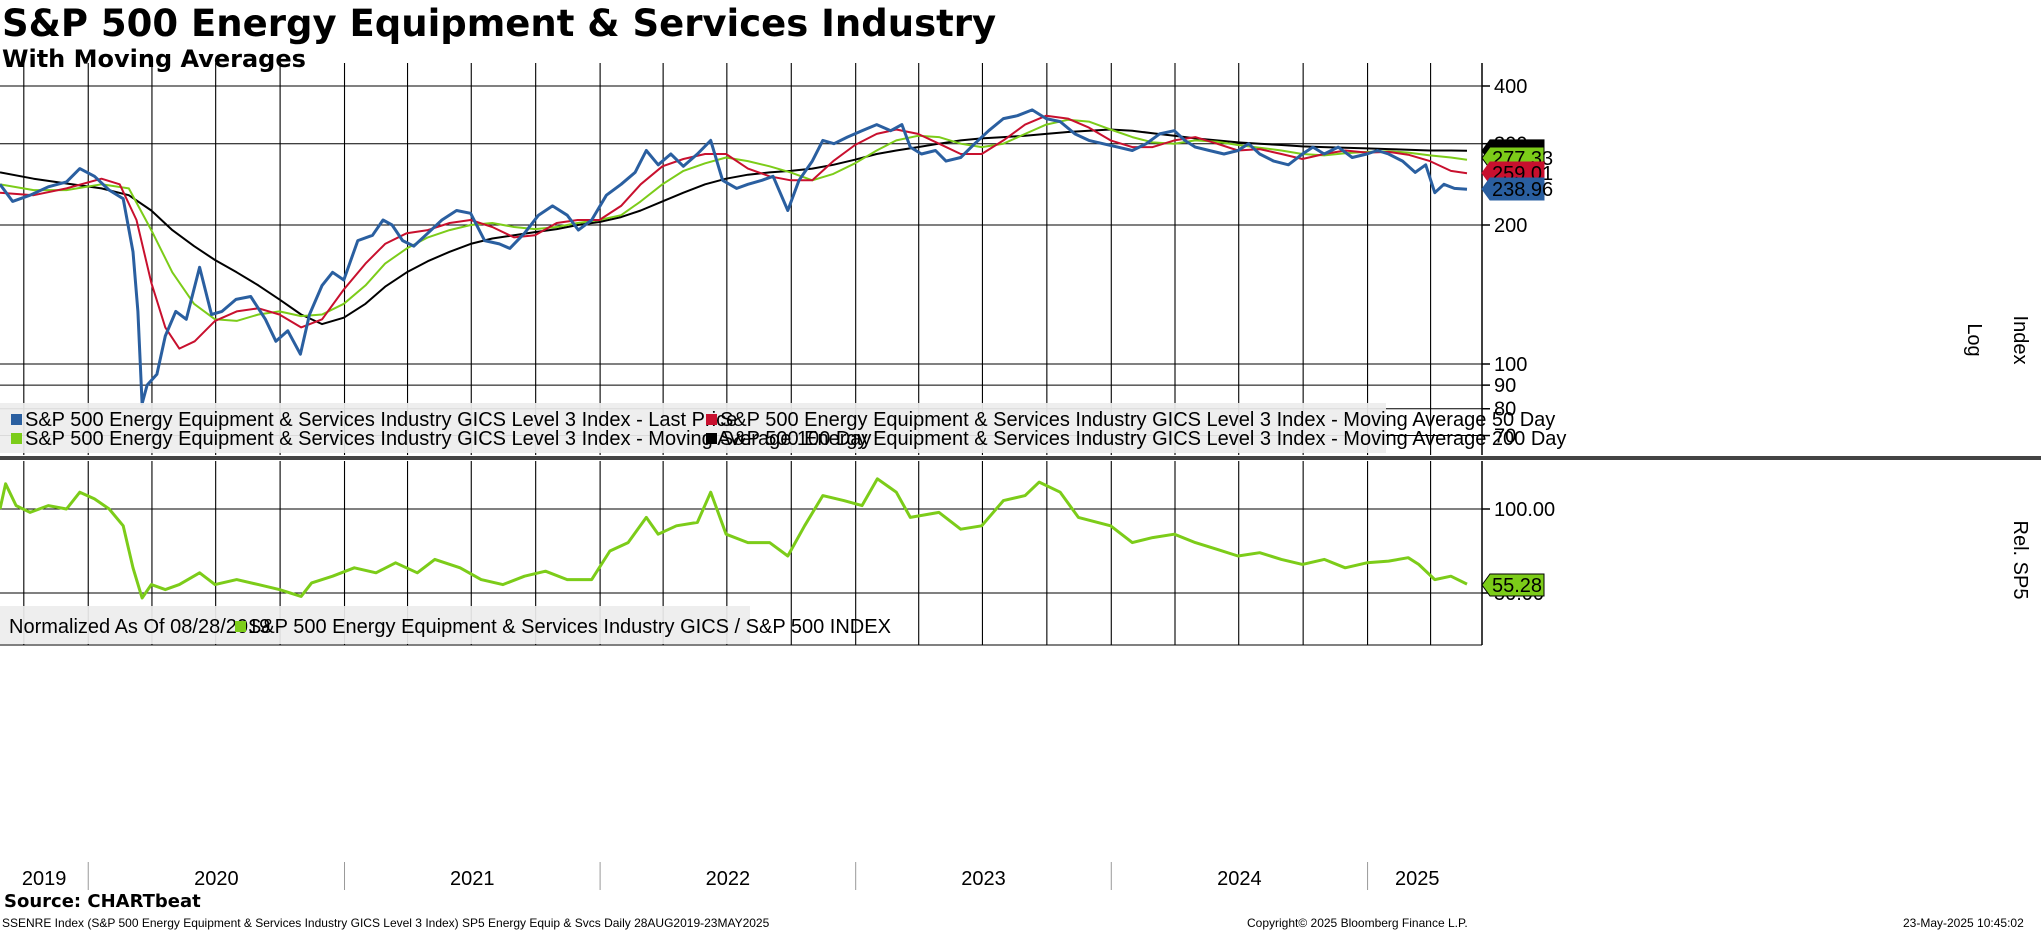 This screenshot has height=932, width=2041. What do you see at coordinates (1522, 190) in the screenshot?
I see `price-last-value-text: 238.96` at bounding box center [1522, 190].